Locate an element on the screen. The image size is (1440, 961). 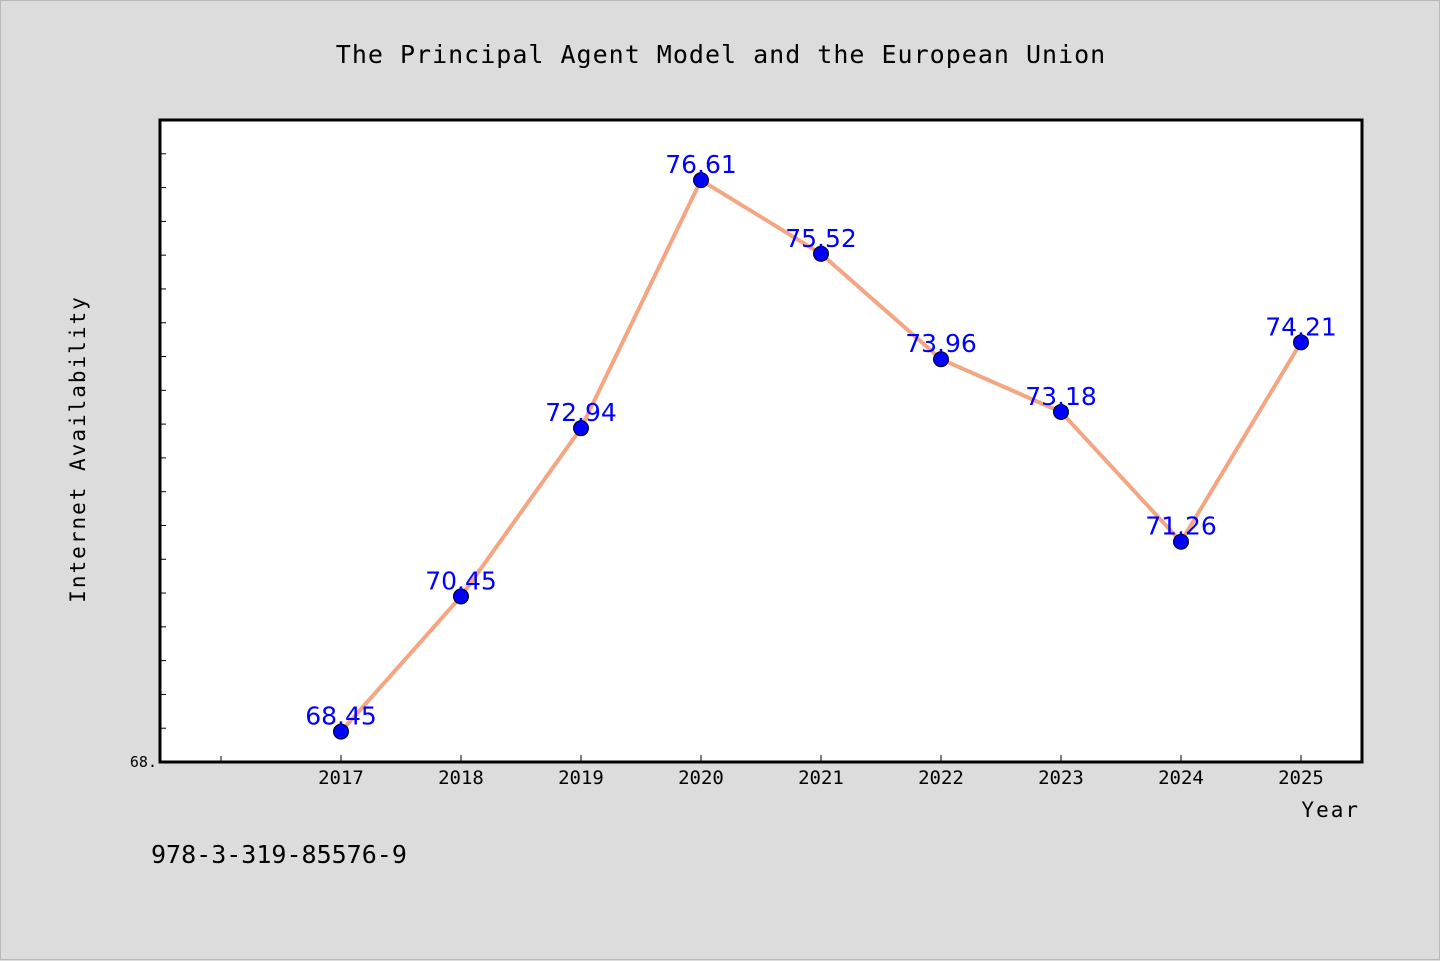
data-label: 74.21 is located at coordinates (1301, 326).